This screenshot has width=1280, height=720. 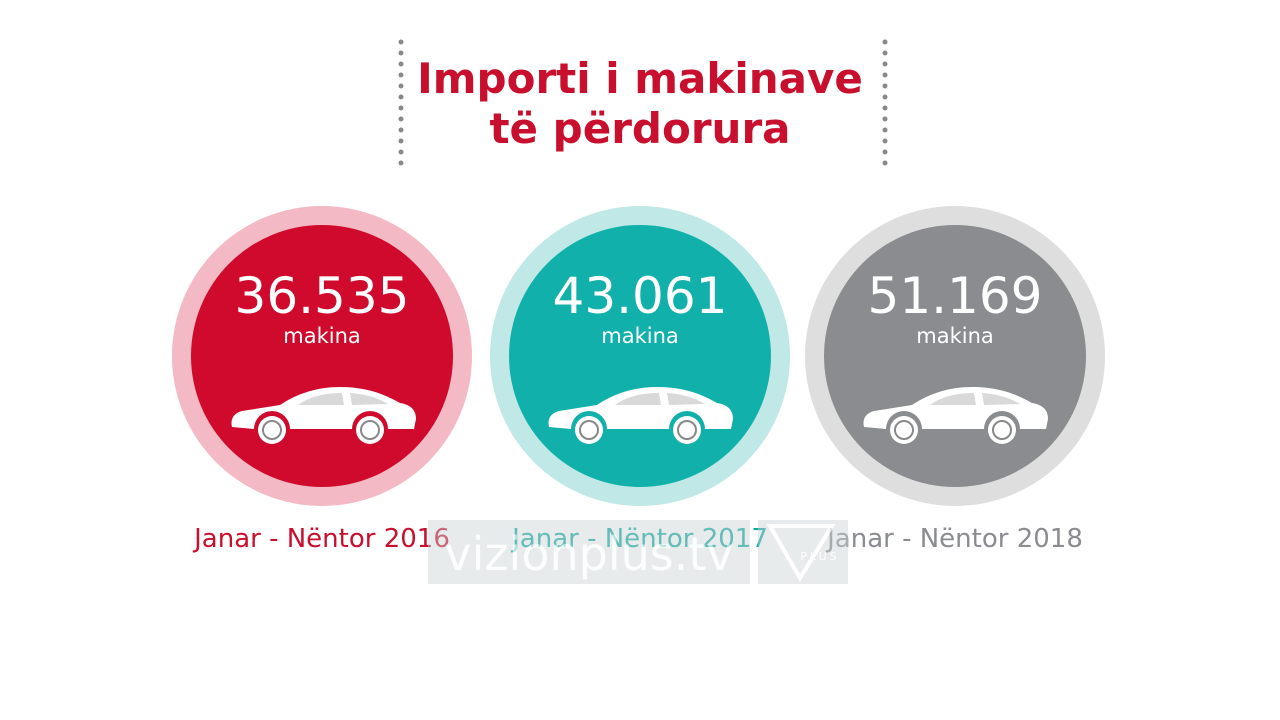 What do you see at coordinates (640, 78) in the screenshot?
I see `title-line: Importi i makinave` at bounding box center [640, 78].